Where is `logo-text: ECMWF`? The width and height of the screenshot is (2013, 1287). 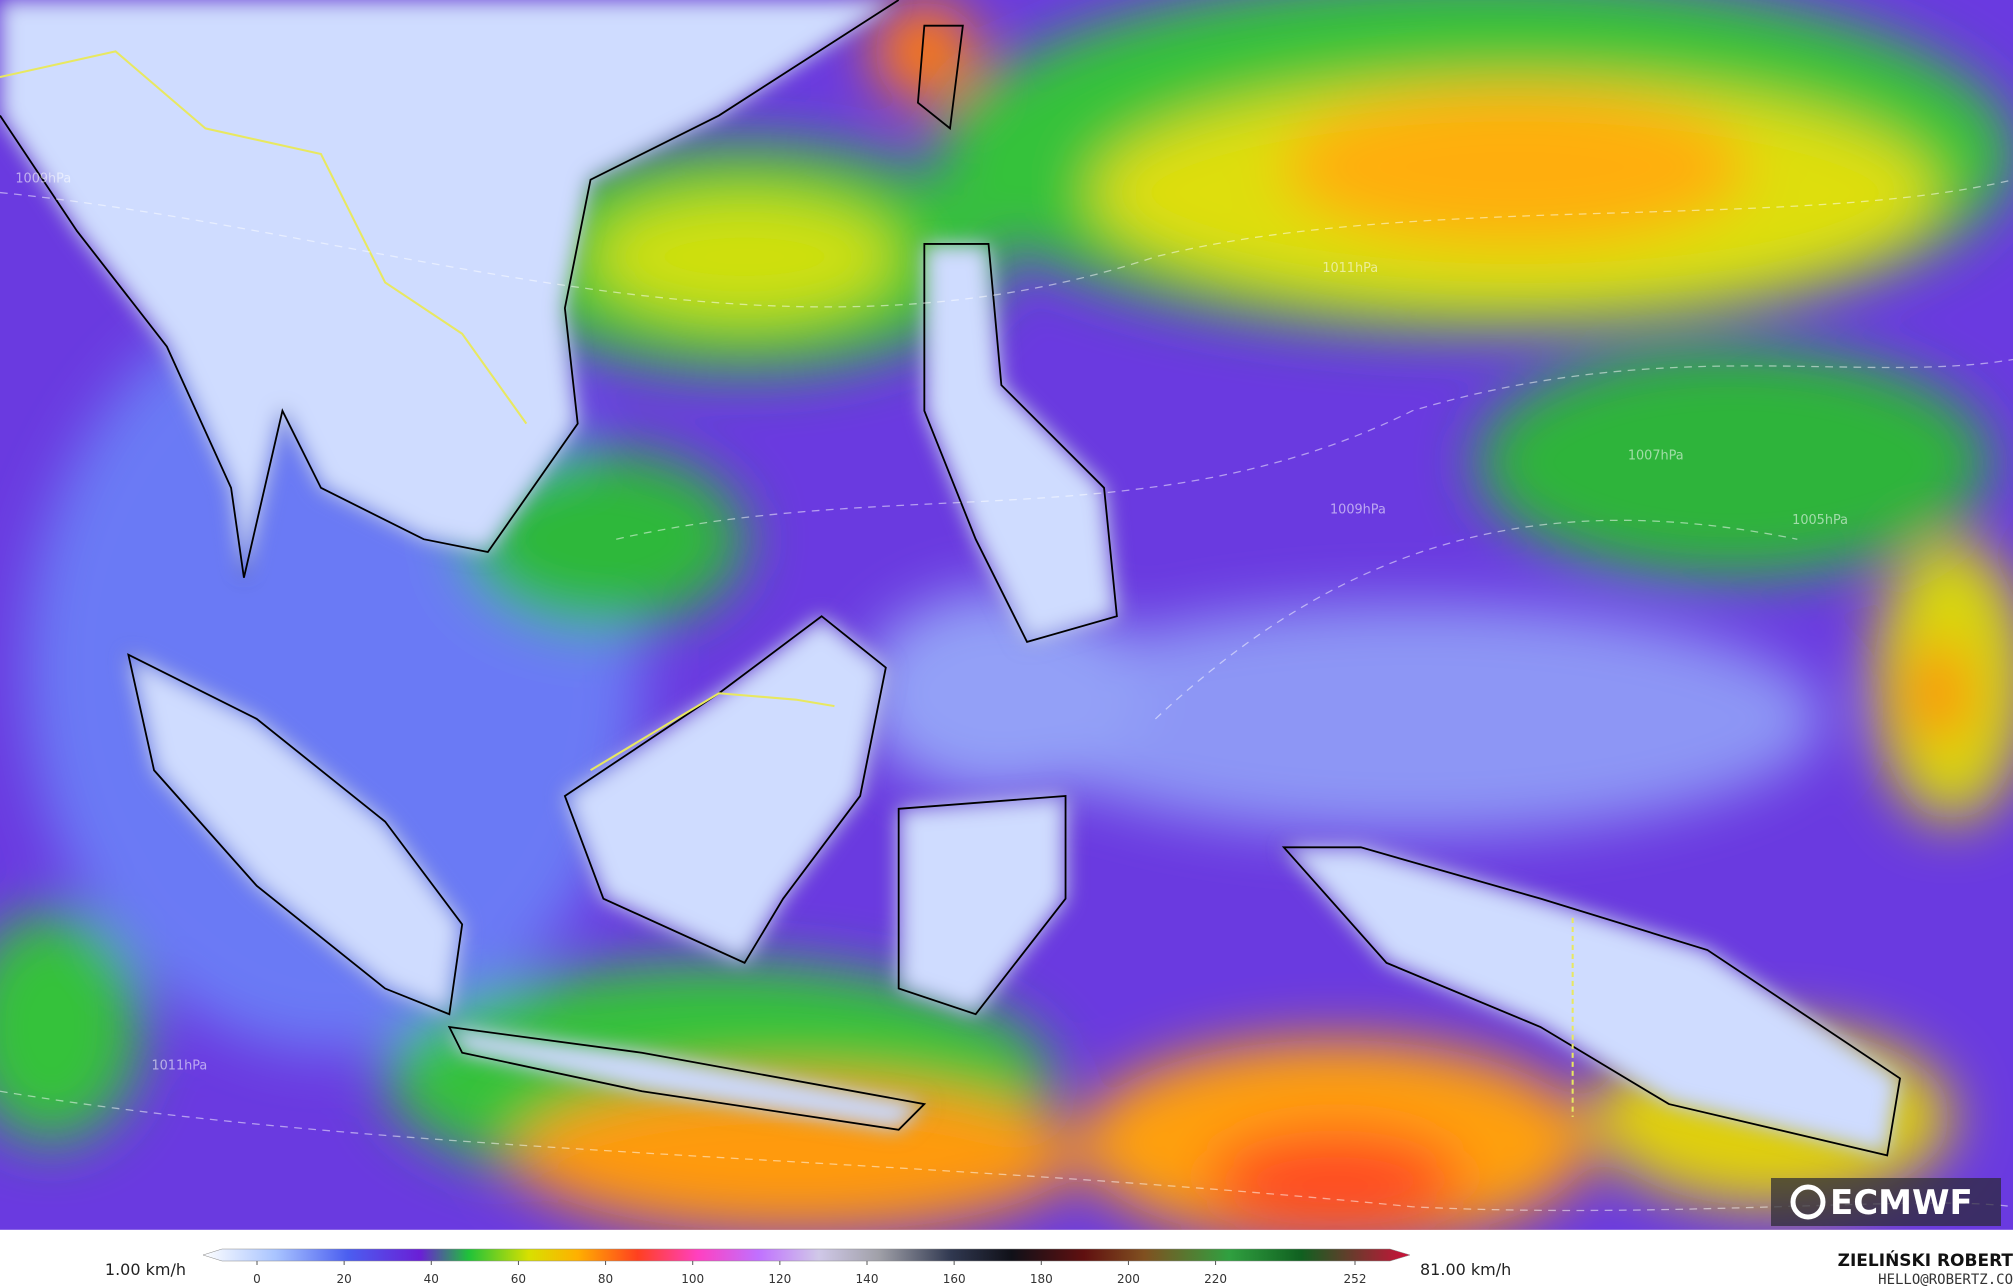 logo-text: ECMWF is located at coordinates (1901, 1203).